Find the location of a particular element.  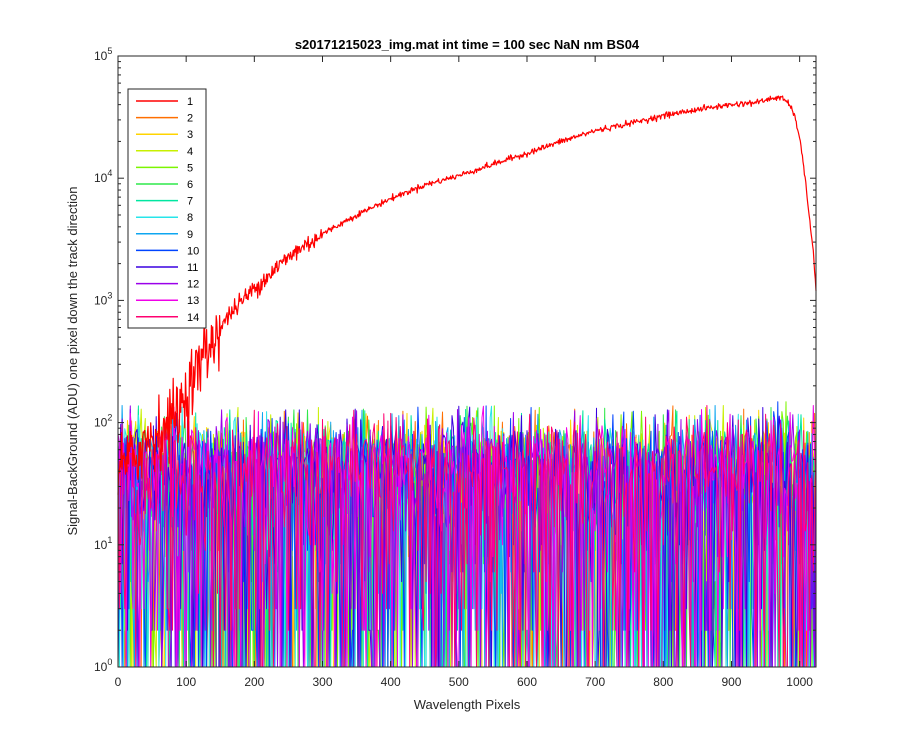

y-tick-label: 10⁴ is located at coordinates (103, 176).